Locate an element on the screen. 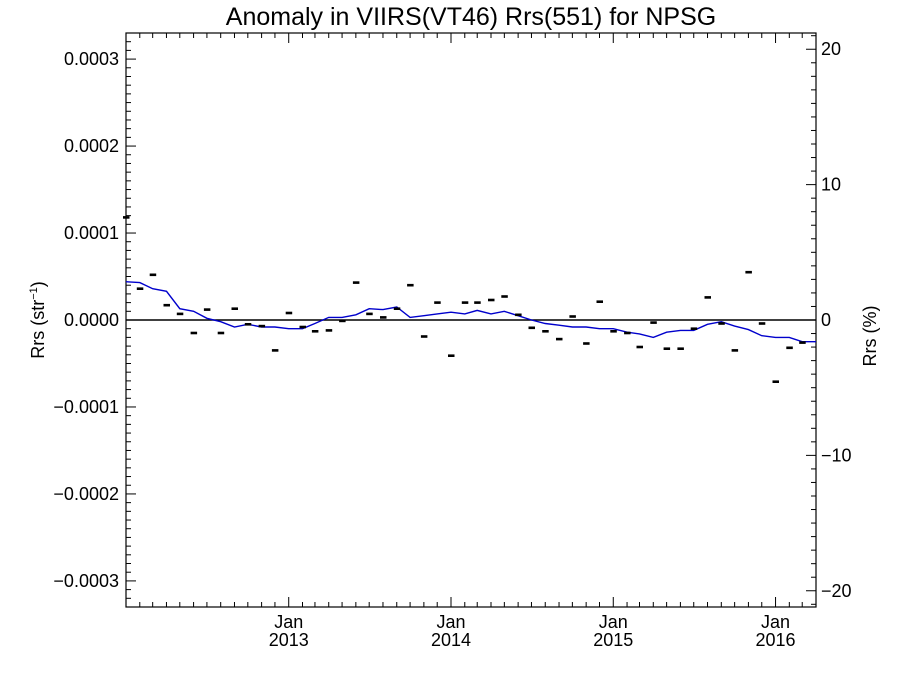 The image size is (900, 675). smoothed-series-line is located at coordinates (470, 312).